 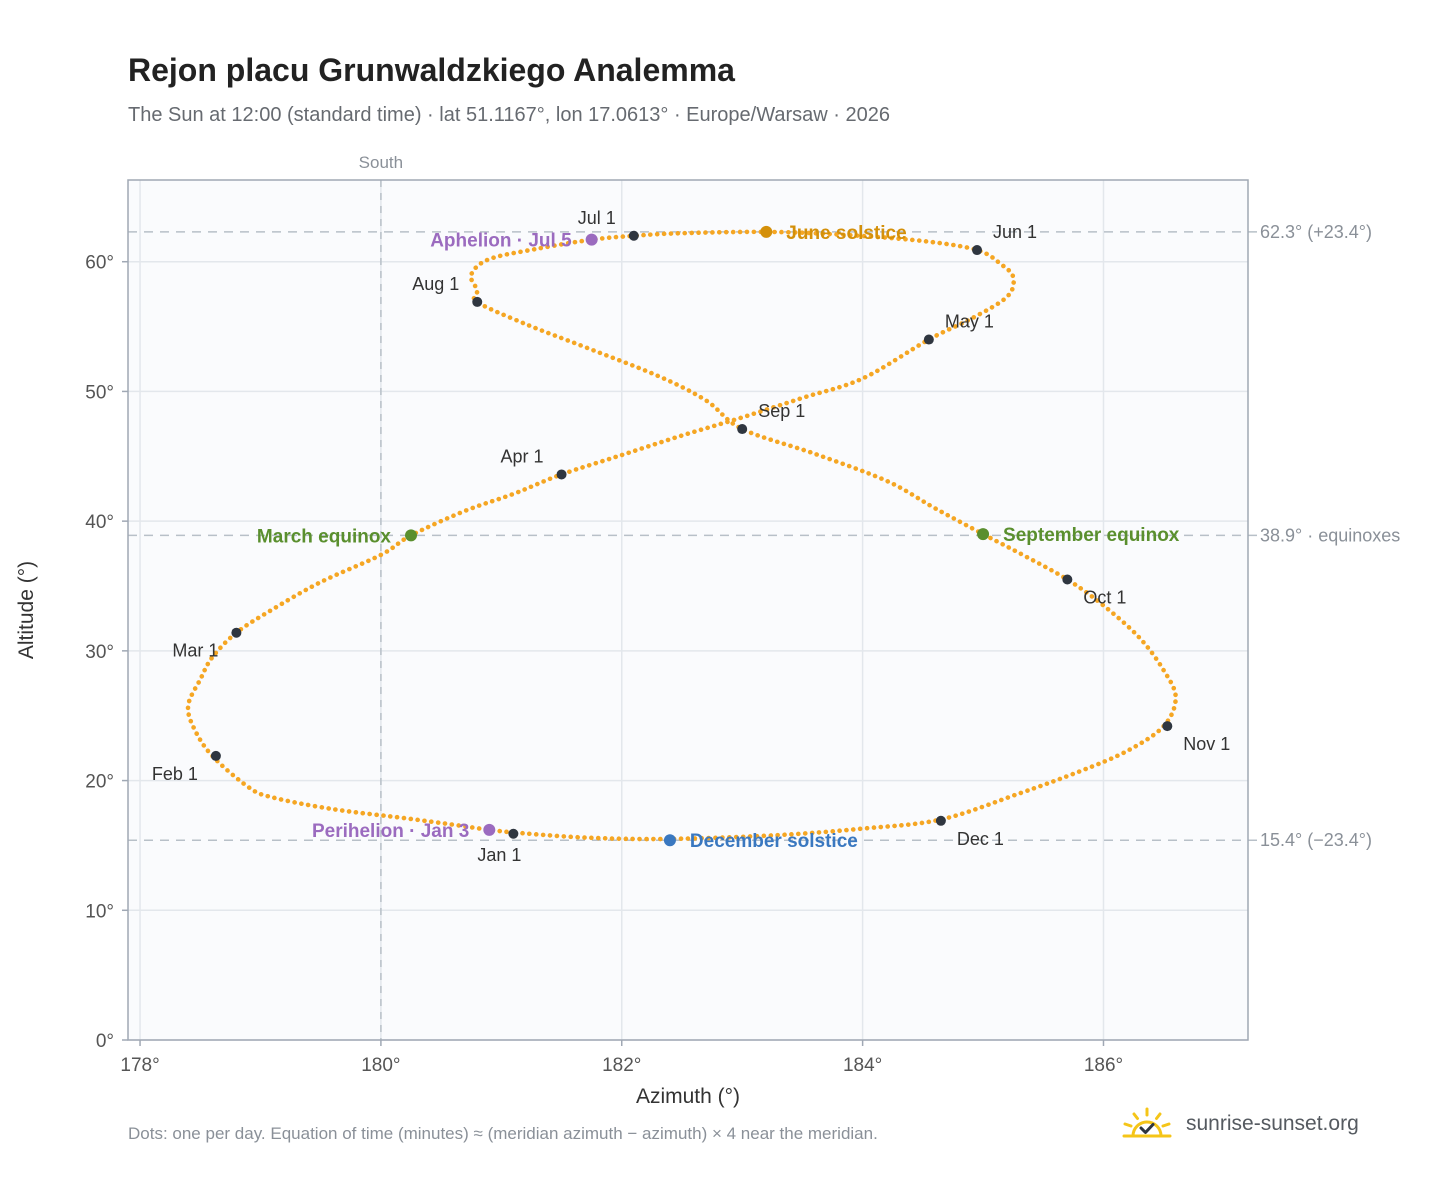 I want to click on y-tick-label: 10°, so click(x=99, y=911).